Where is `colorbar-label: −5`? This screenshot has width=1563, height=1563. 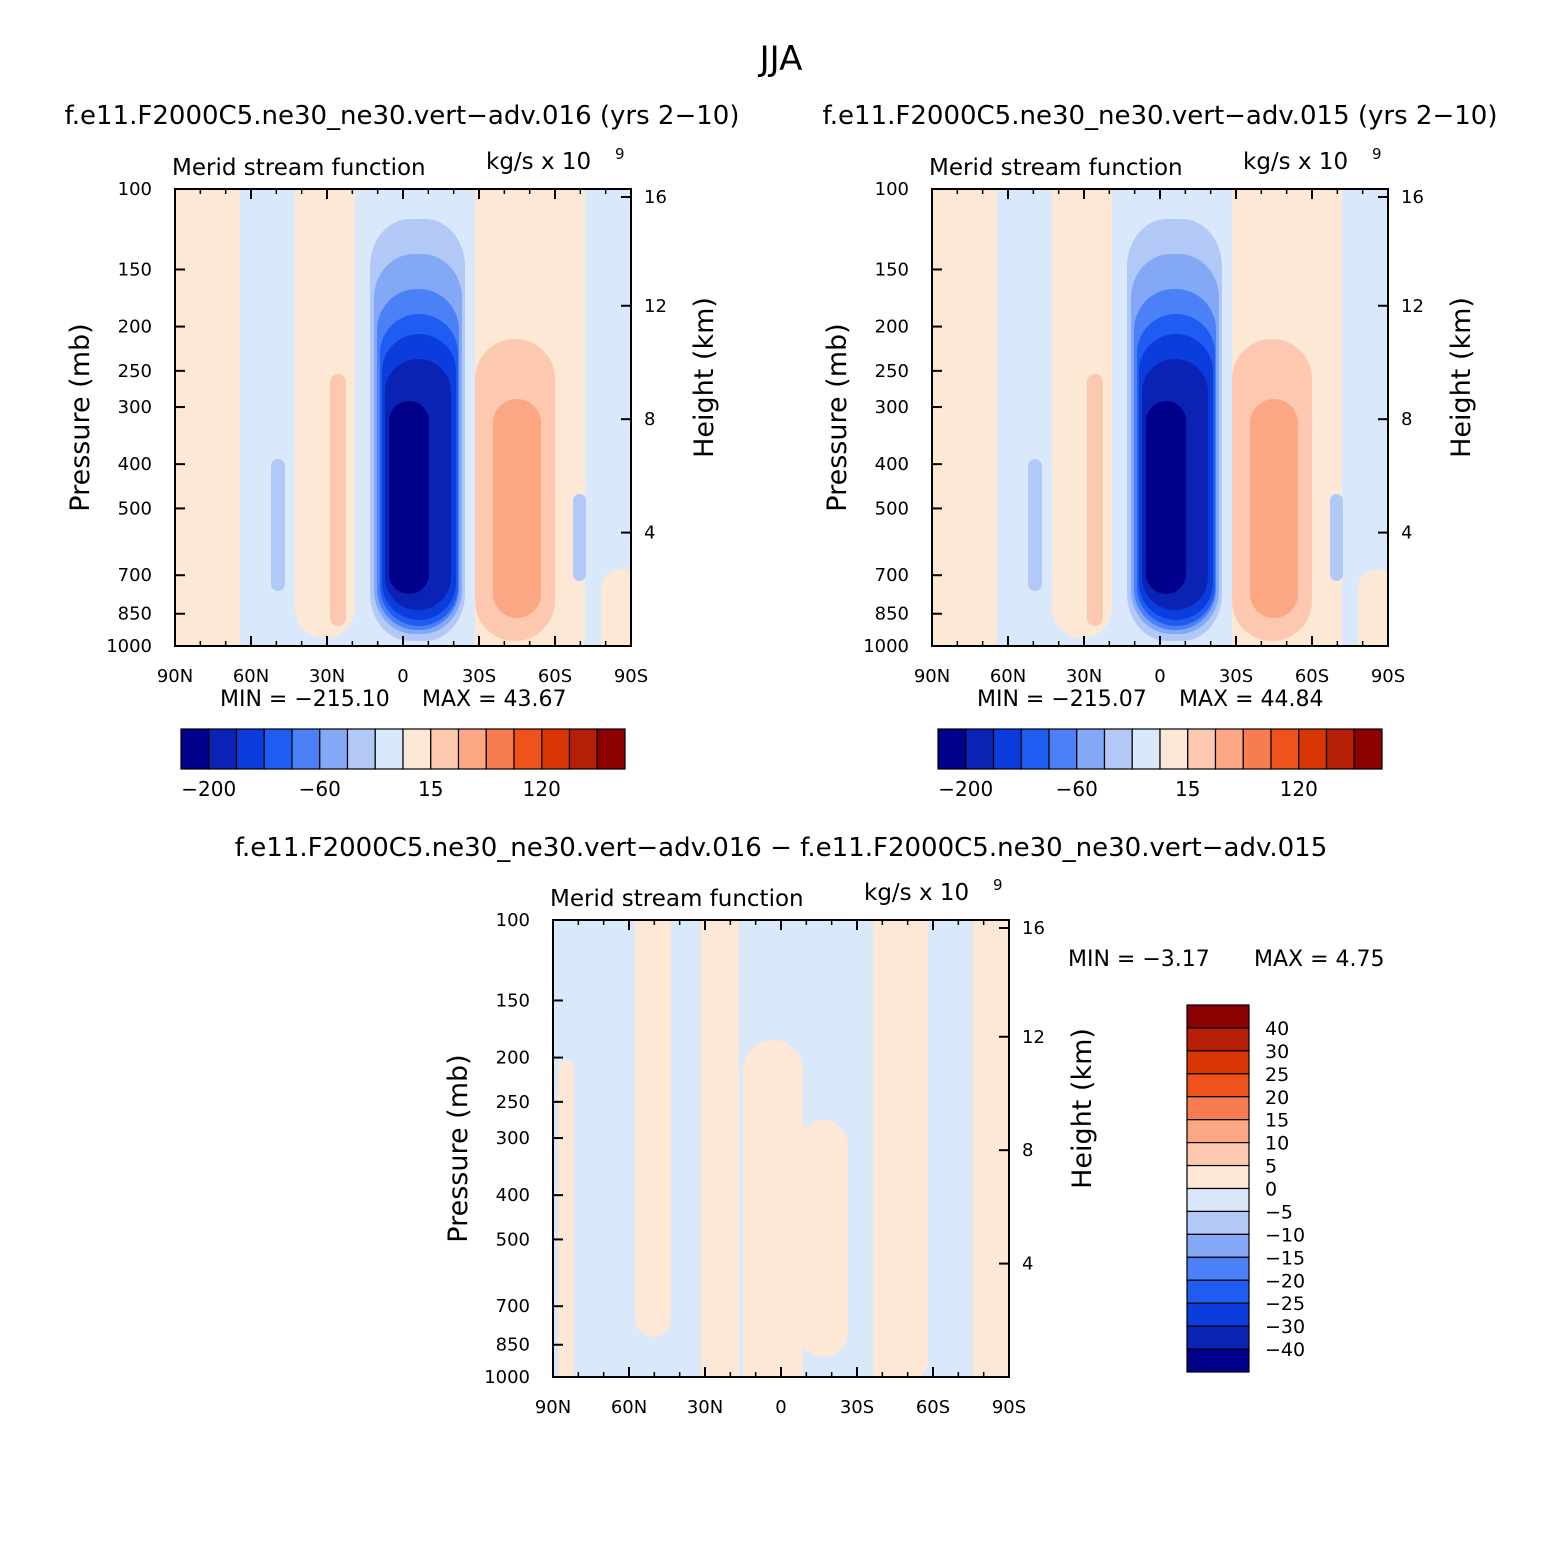 colorbar-label: −5 is located at coordinates (1279, 1212).